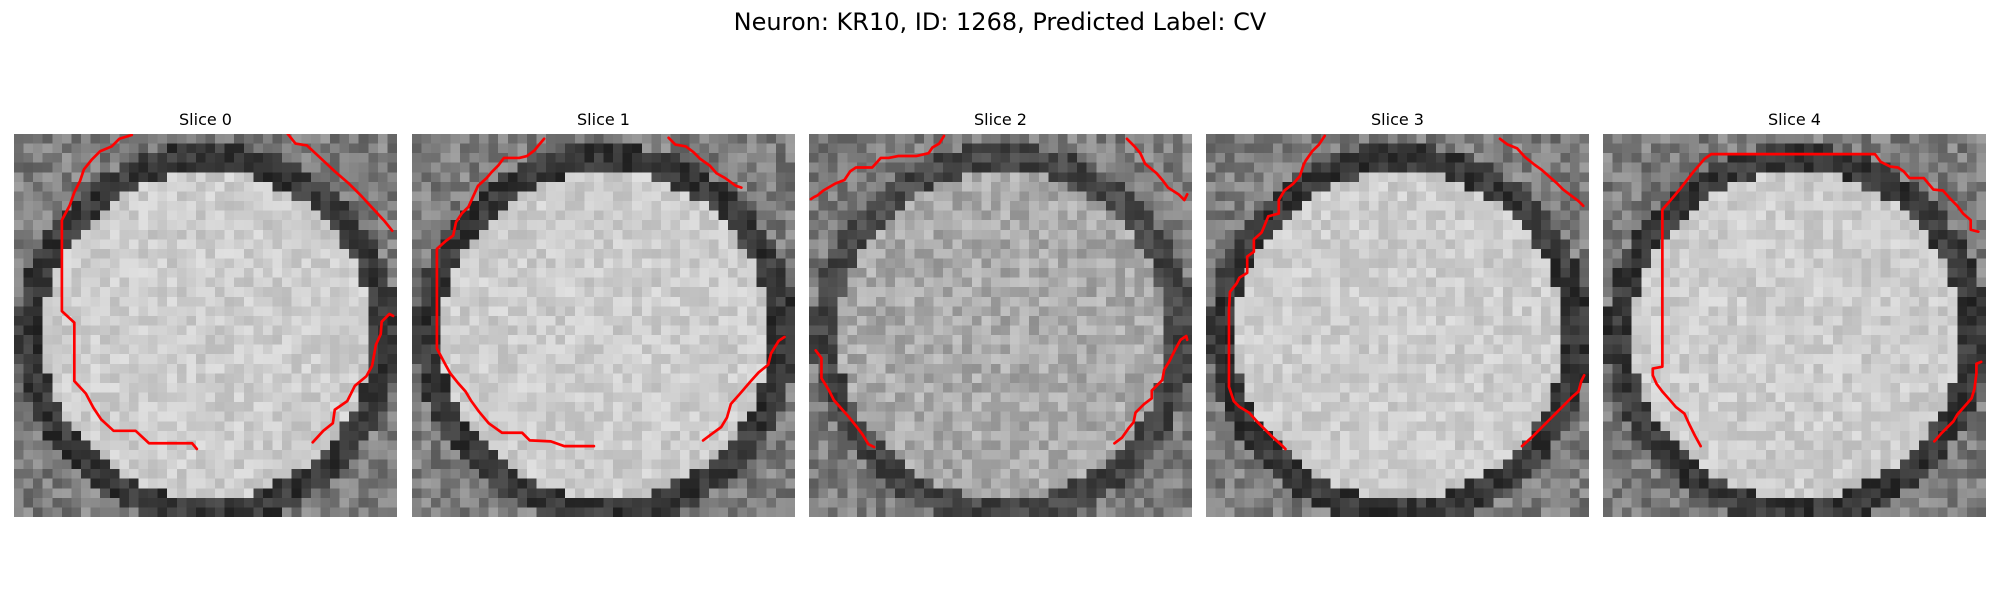  I want to click on slice-panel-2: Slice 2, so click(1000, 313).